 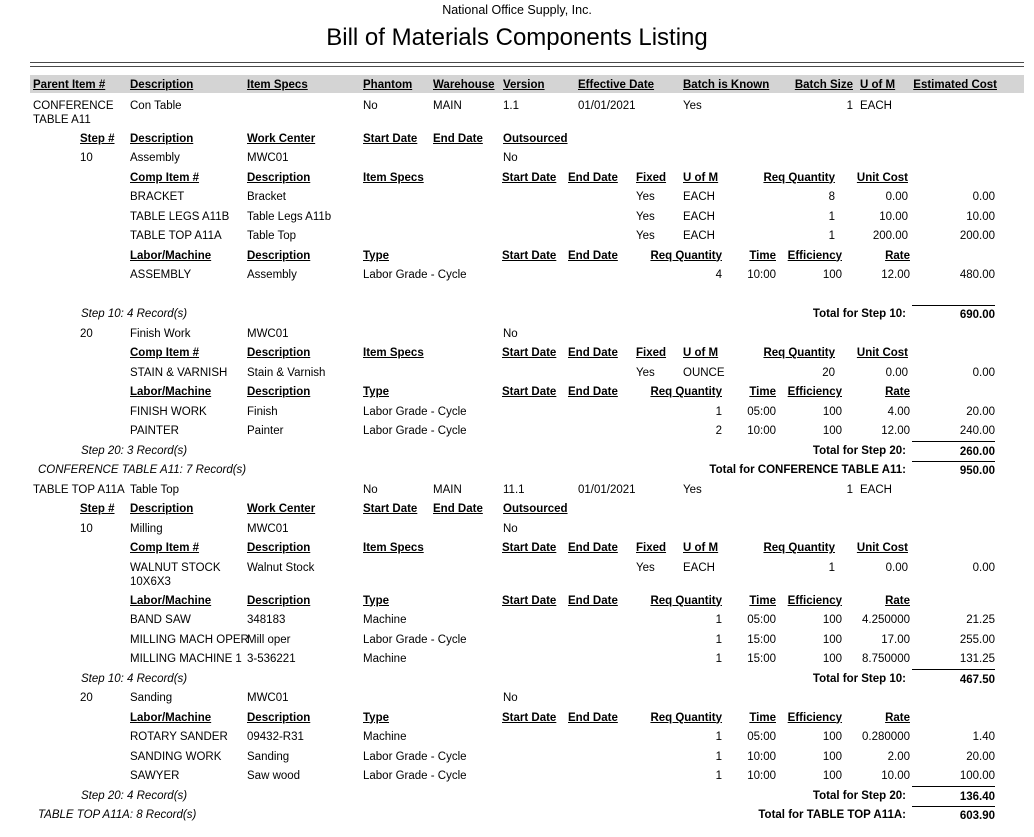 What do you see at coordinates (517, 198) in the screenshot?
I see `component-row: BRACKET Bracket Yes EACH 8 0.00 0.00` at bounding box center [517, 198].